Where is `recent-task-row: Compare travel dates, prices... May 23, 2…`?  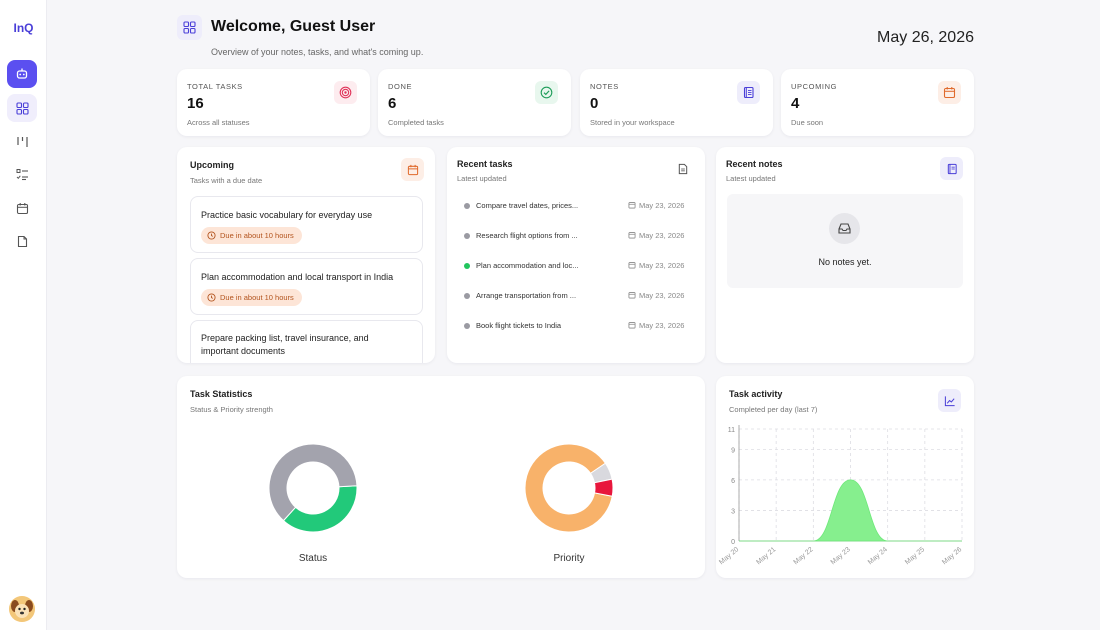
recent-task-row: Compare travel dates, prices... May 23, 2… is located at coordinates (576, 206).